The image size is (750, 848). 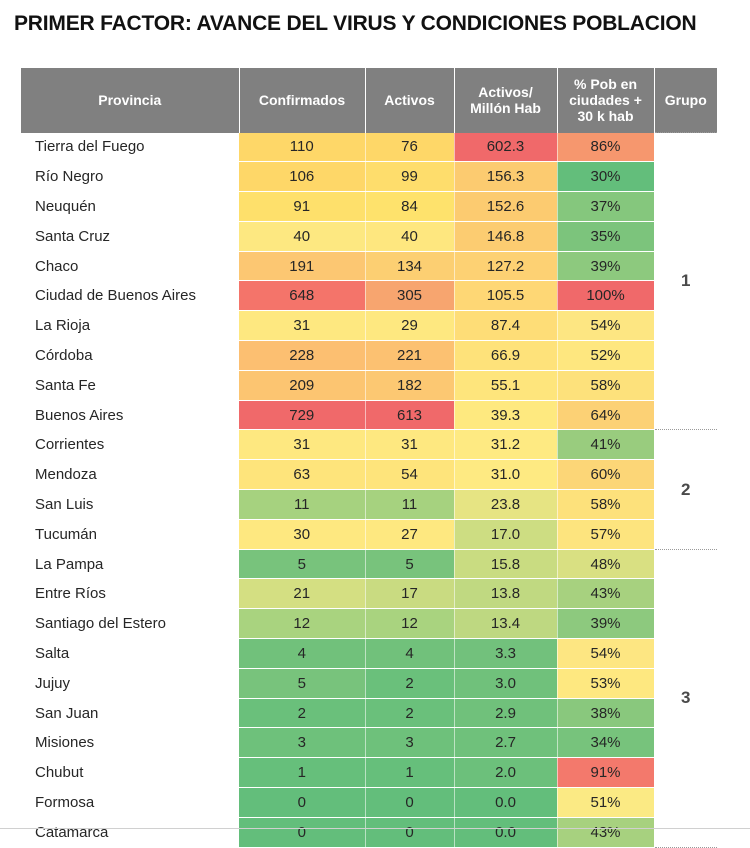 I want to click on cell-activos-millon: 152.6, so click(x=506, y=206).